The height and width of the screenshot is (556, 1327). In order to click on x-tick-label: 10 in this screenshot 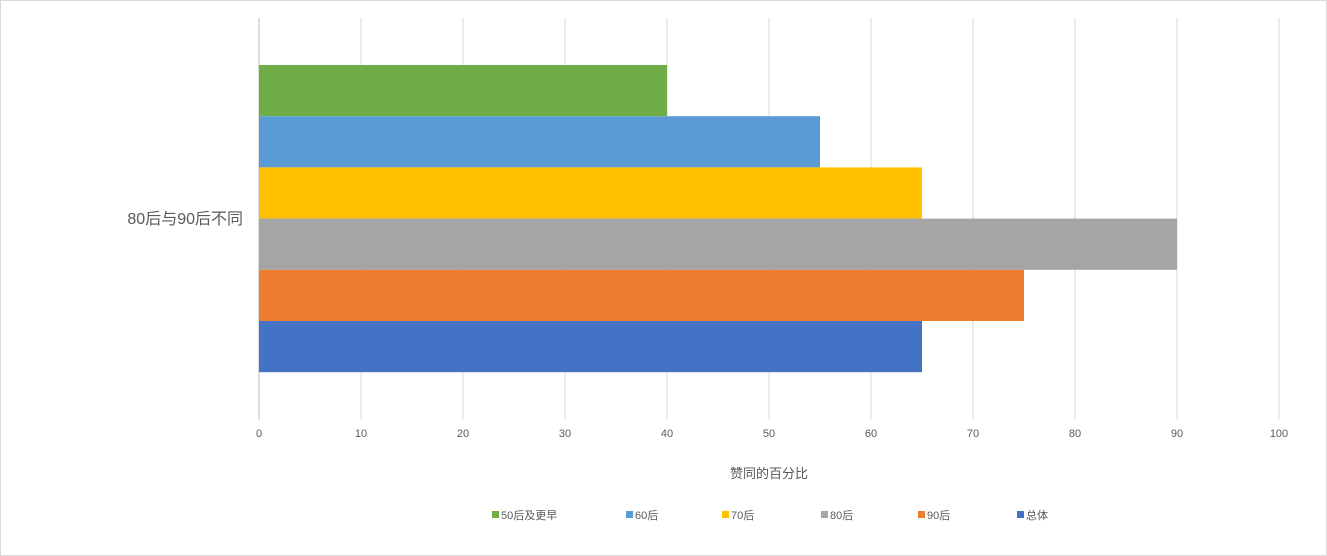, I will do `click(361, 434)`.